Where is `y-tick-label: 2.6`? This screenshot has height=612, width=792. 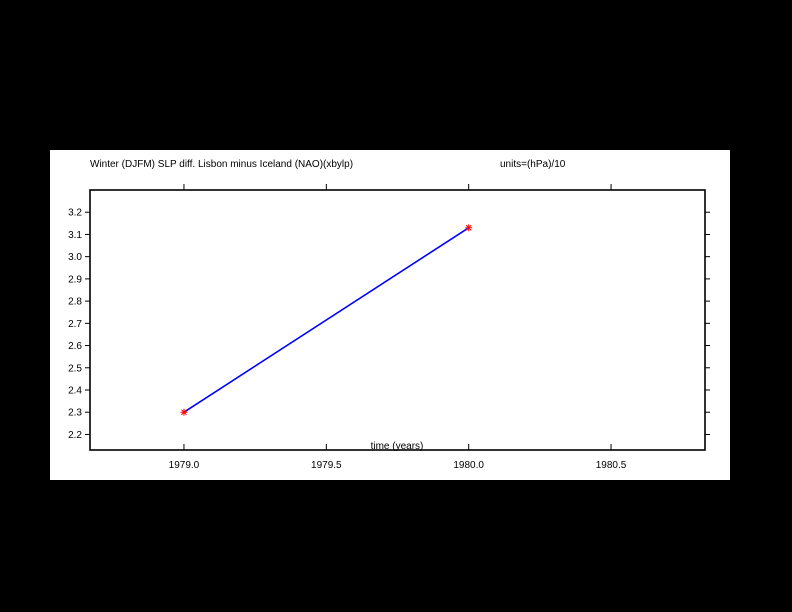
y-tick-label: 2.6 is located at coordinates (75, 346).